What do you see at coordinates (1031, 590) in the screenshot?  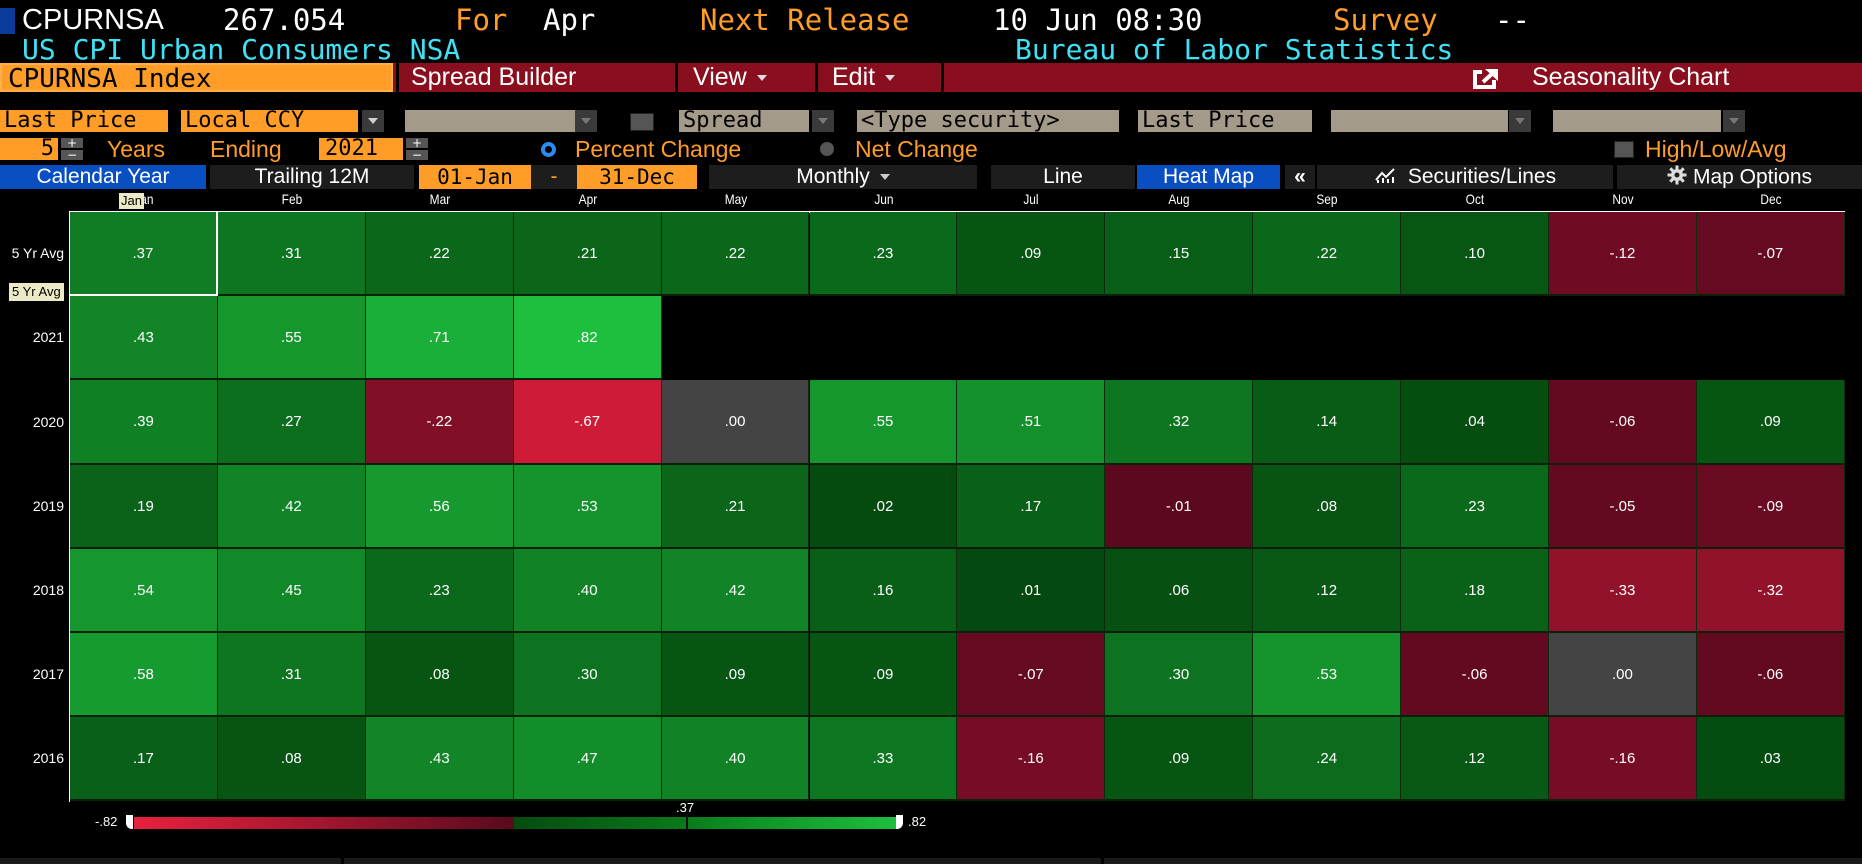 I see `heatmap-cell: .01` at bounding box center [1031, 590].